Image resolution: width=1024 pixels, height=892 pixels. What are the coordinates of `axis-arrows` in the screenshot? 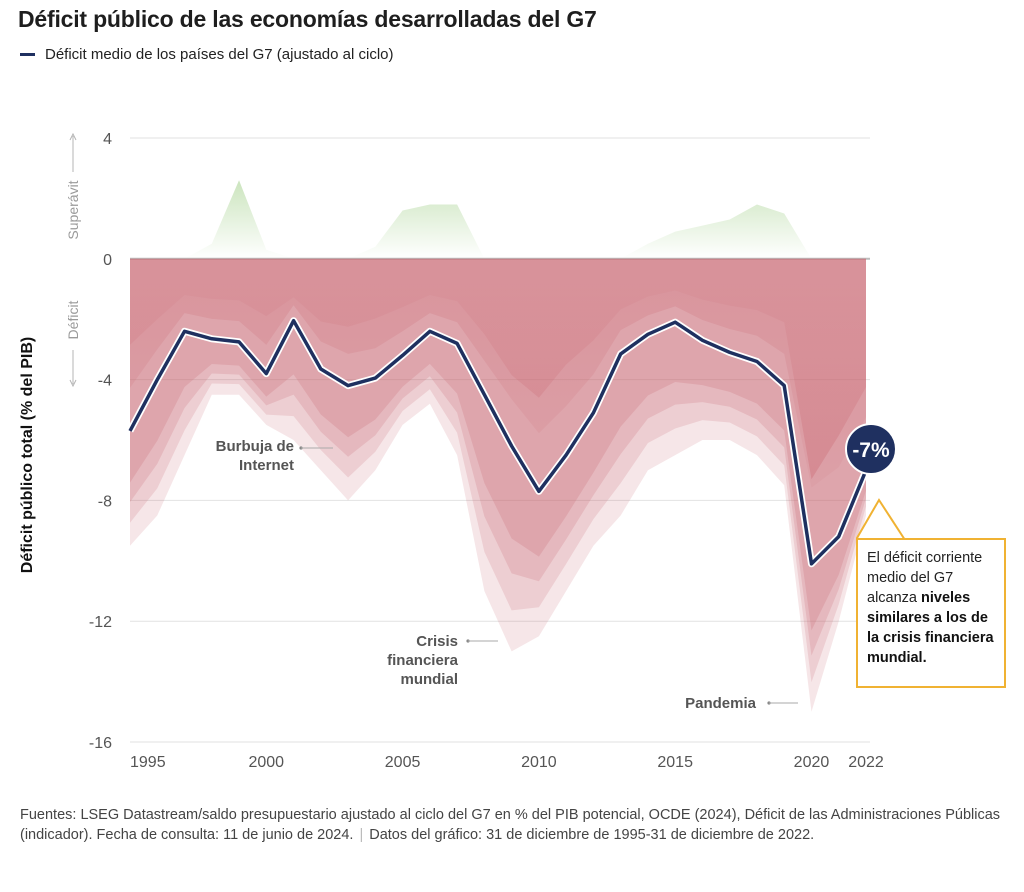 It's located at (73, 260).